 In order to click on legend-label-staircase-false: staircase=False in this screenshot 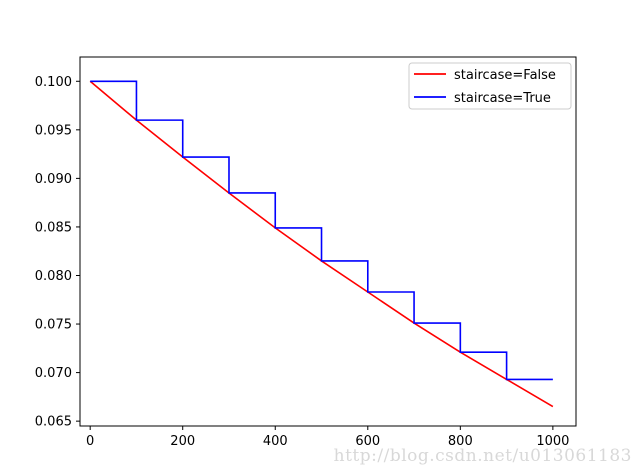, I will do `click(505, 75)`.